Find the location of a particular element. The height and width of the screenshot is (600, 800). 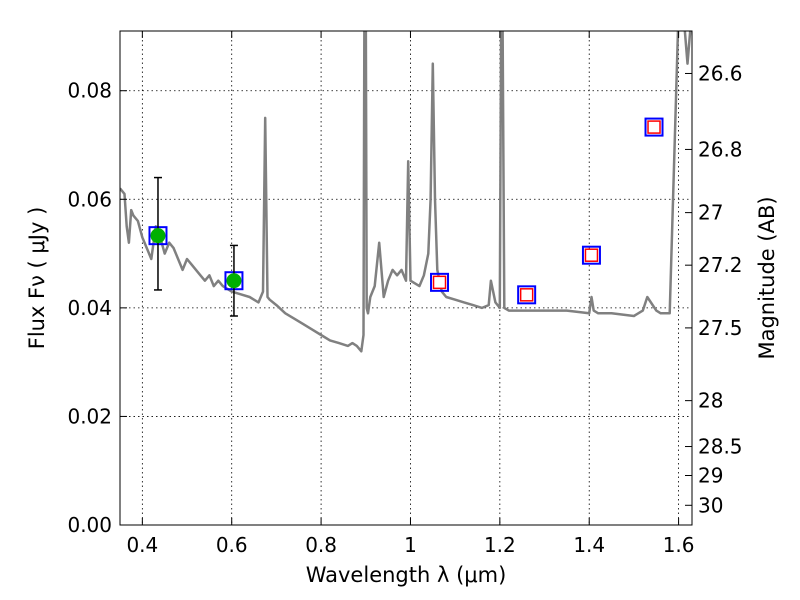

y-tick-label: 0.02 is located at coordinates (89, 416).